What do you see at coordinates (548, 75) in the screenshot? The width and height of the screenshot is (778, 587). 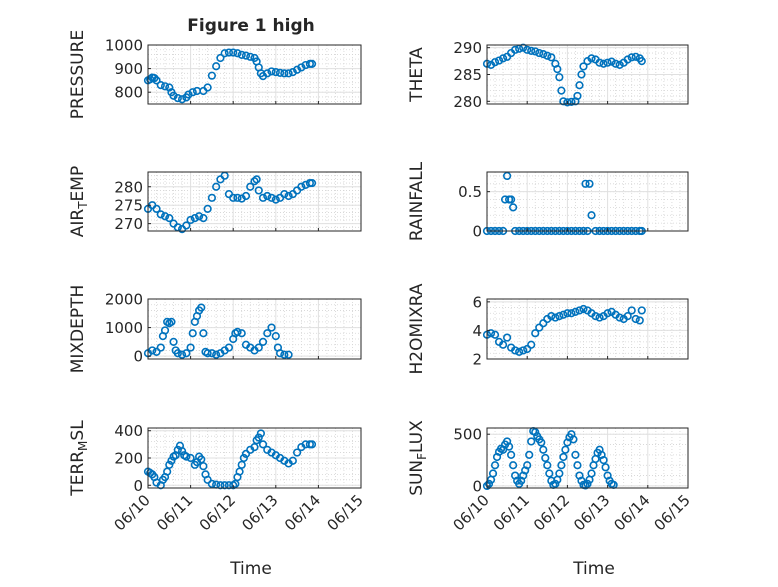 I see `subplot-theta: 280 285 290 THETA` at bounding box center [548, 75].